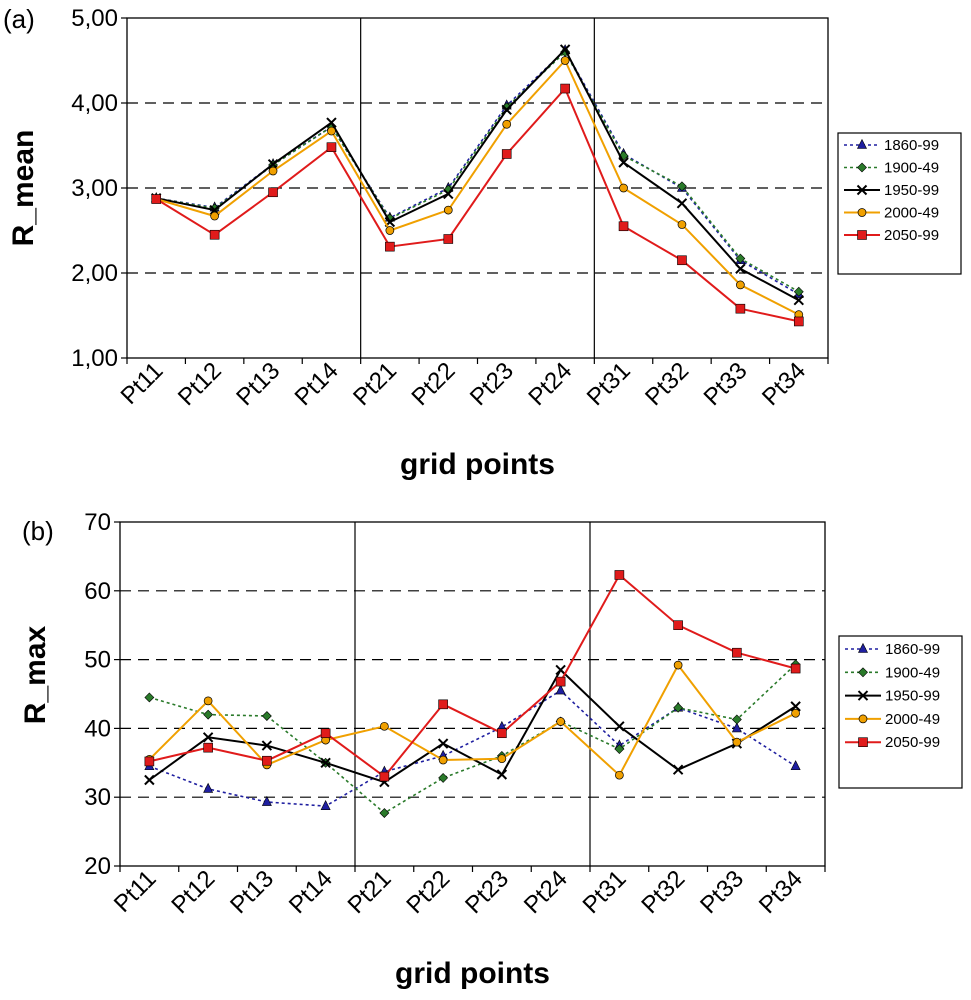  I want to click on chart-a-category-label: Pt21, so click(375, 384).